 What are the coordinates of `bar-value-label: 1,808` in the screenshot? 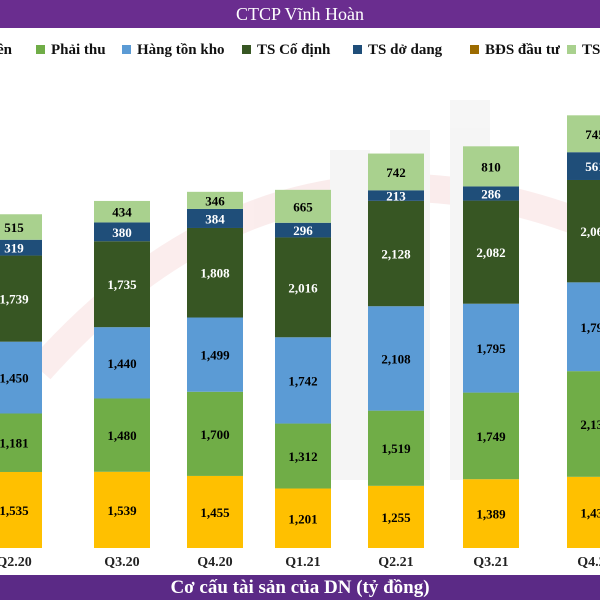 It's located at (215, 273).